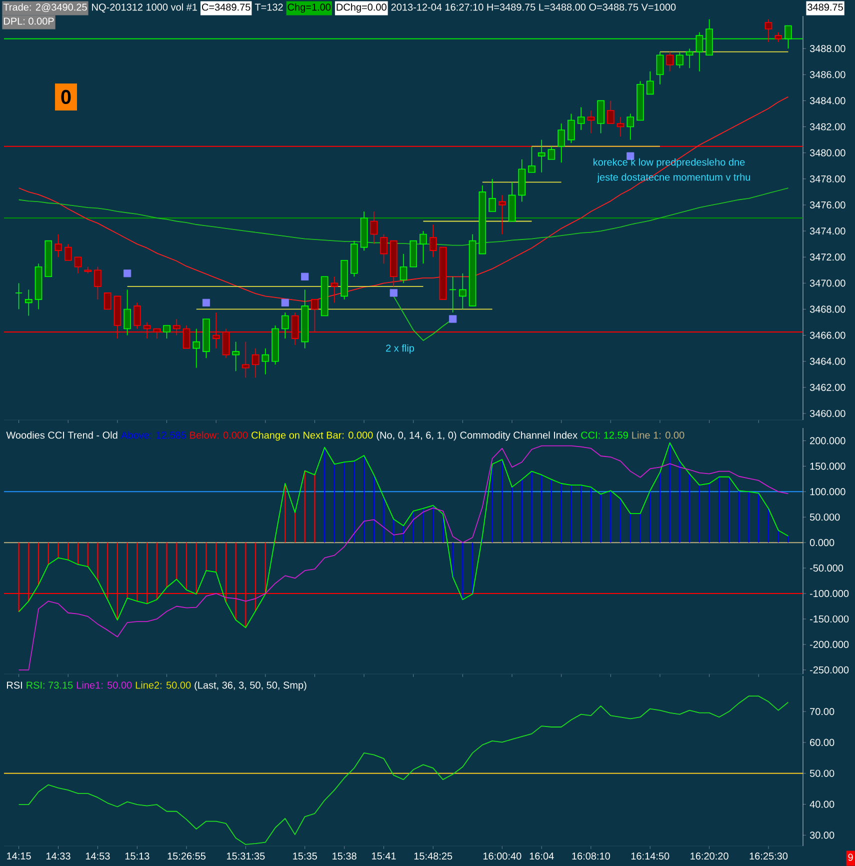 This screenshot has height=866, width=855. What do you see at coordinates (384, 856) in the screenshot?
I see `x-tick-label: 15:41` at bounding box center [384, 856].